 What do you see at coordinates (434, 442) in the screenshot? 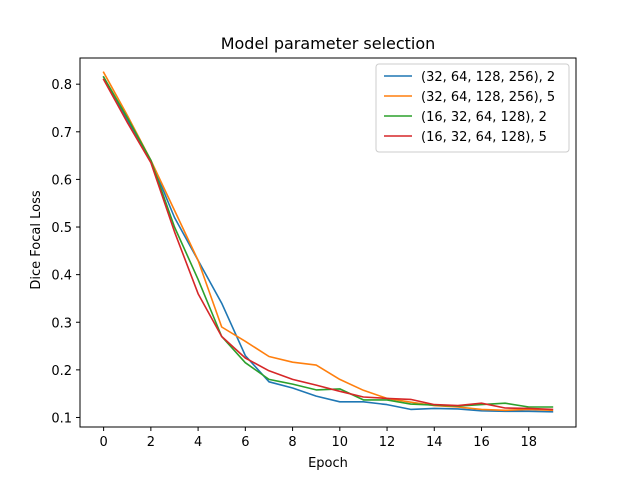
I see `x-tick-label: 14` at bounding box center [434, 442].